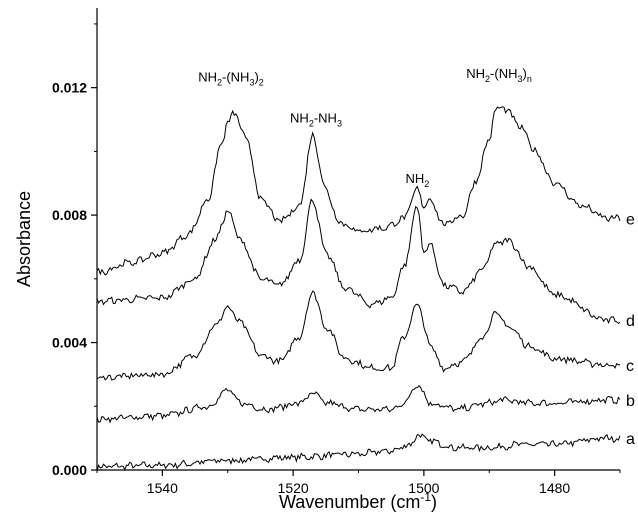 This screenshot has width=638, height=515. What do you see at coordinates (231, 78) in the screenshot?
I see `peak-annotation: NH2-(NH3)2` at bounding box center [231, 78].